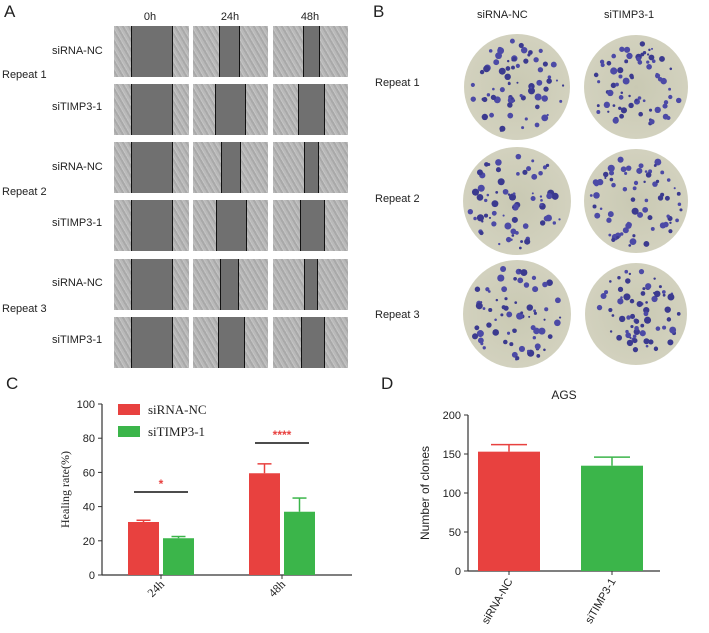 This screenshot has width=709, height=633. Describe the element at coordinates (12, 383) in the screenshot. I see `panel-letter-c: C` at that location.